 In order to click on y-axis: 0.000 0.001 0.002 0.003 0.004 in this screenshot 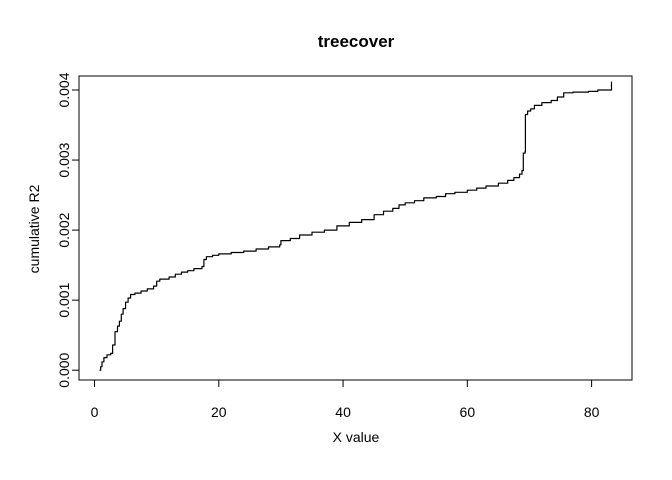, I will do `click(67, 230)`.